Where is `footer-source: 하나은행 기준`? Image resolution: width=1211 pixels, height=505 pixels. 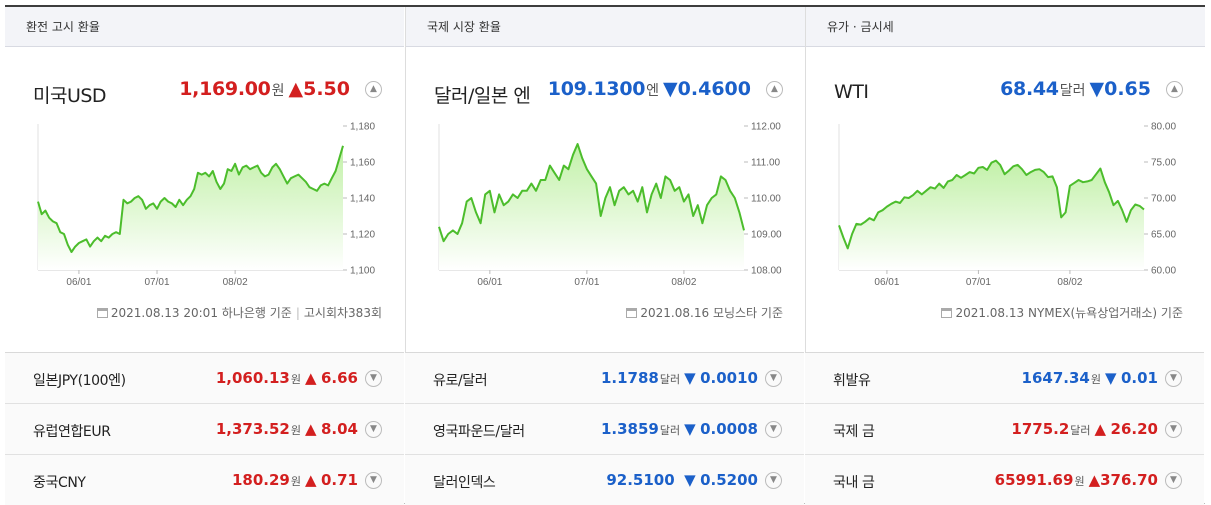 footer-source: 하나은행 기준 is located at coordinates (256, 313).